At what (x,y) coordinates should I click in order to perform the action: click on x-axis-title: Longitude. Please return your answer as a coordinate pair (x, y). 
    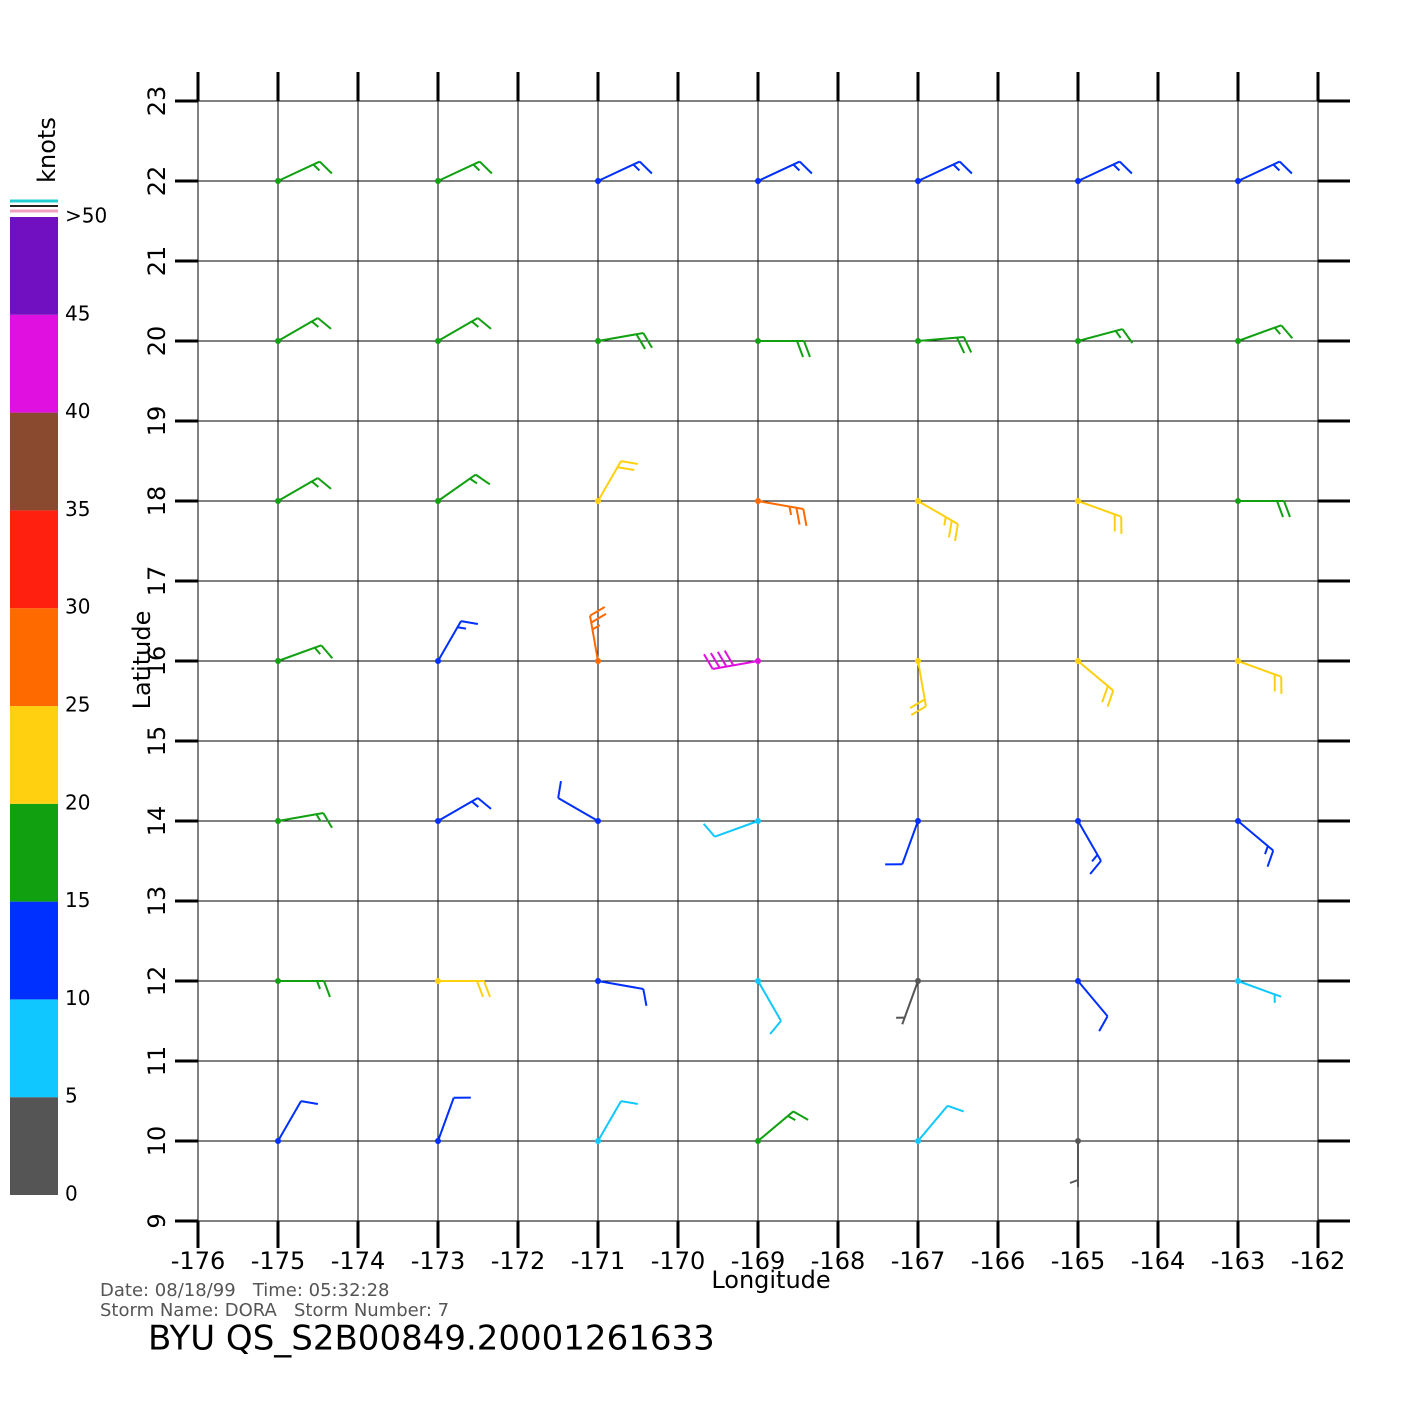
    Looking at the image, I should click on (770, 1280).